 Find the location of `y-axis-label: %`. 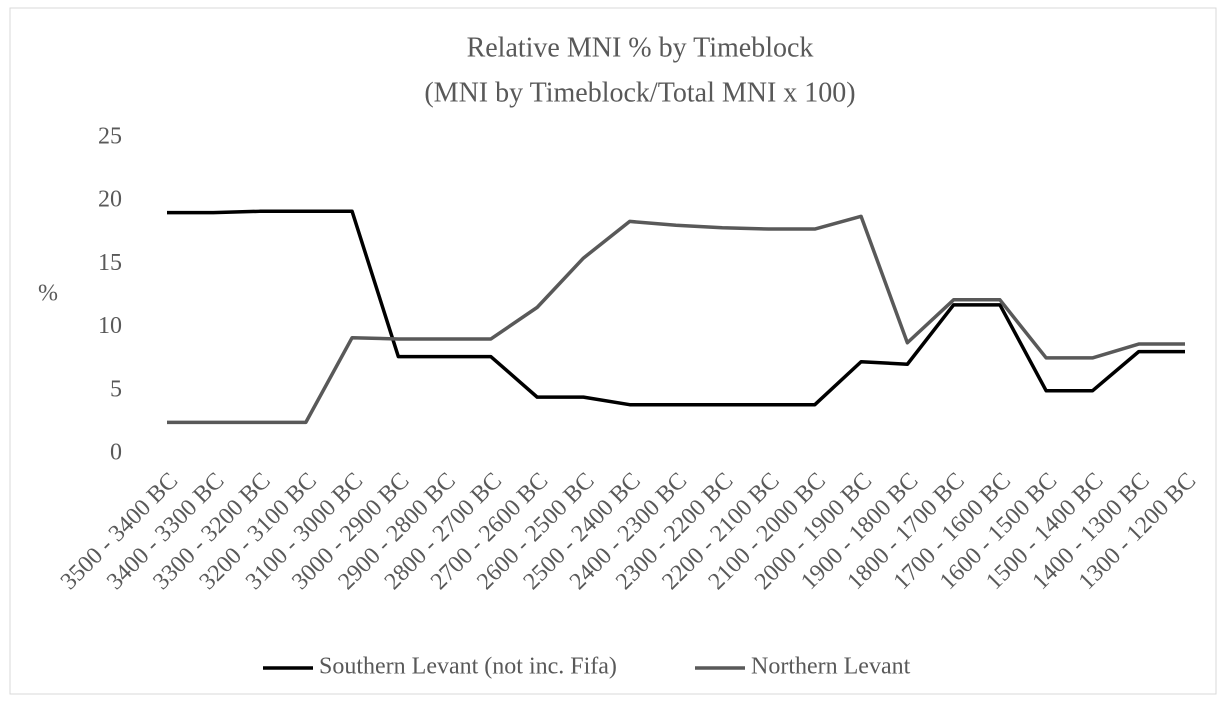

y-axis-label: % is located at coordinates (48, 294).